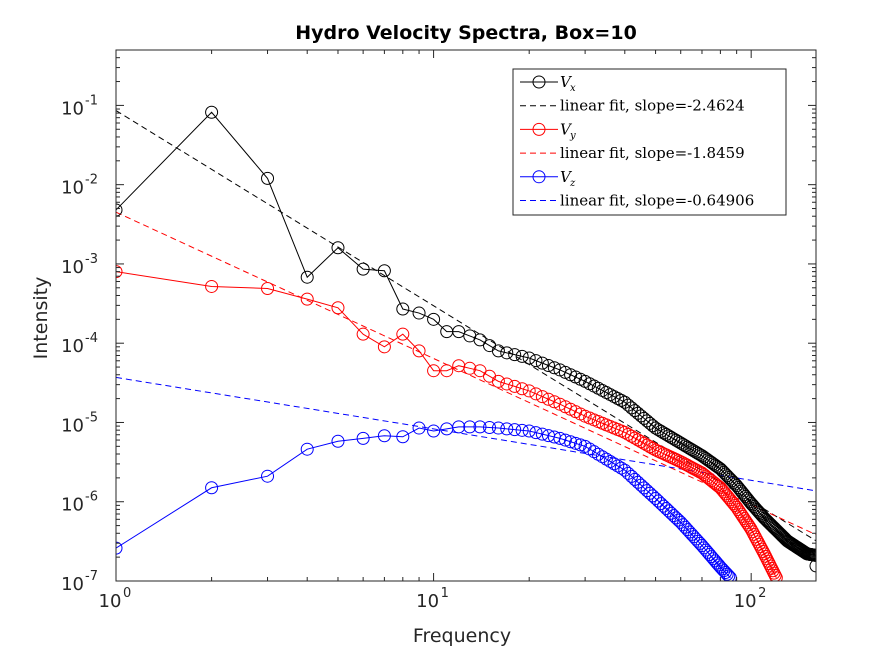 The height and width of the screenshot is (652, 894). What do you see at coordinates (72, 584) in the screenshot?
I see `y-tick-label-0: 10` at bounding box center [72, 584].